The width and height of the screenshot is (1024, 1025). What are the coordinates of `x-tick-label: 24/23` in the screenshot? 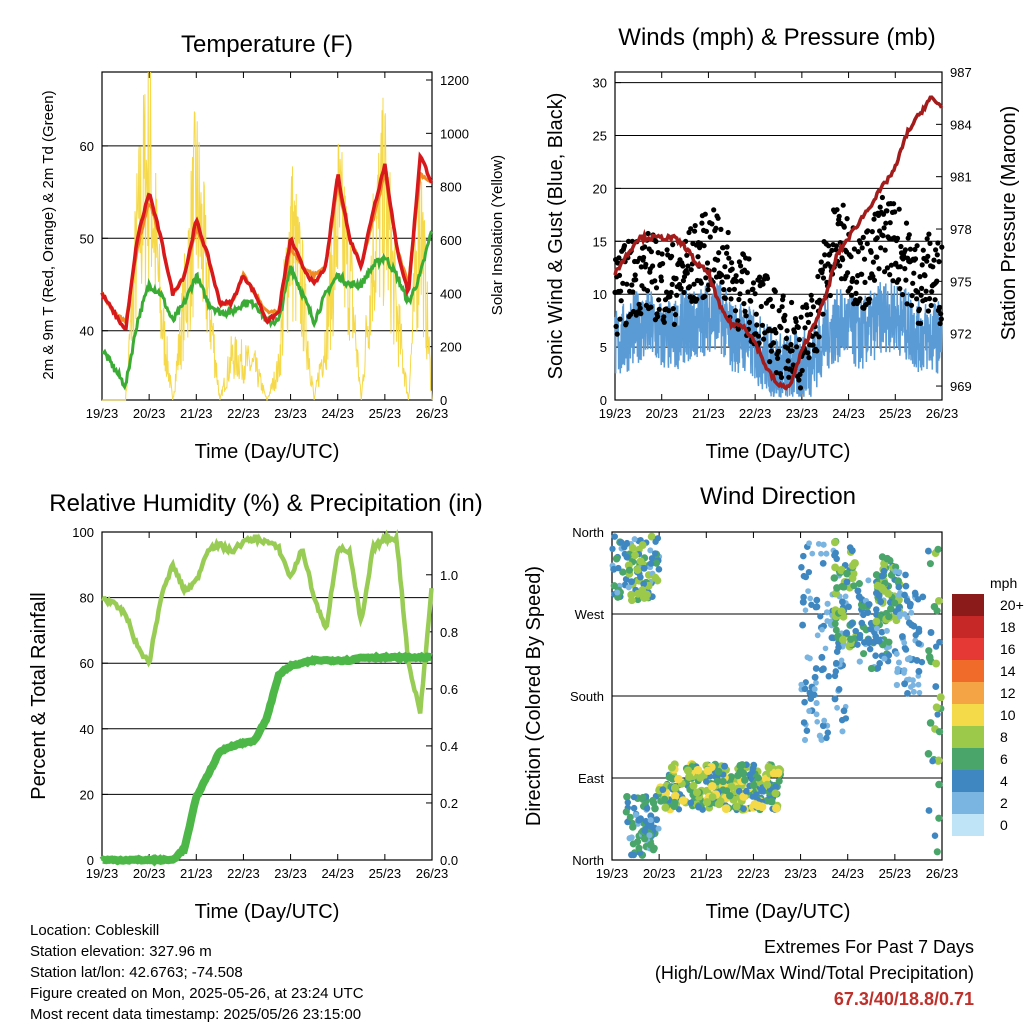 It's located at (337, 413).